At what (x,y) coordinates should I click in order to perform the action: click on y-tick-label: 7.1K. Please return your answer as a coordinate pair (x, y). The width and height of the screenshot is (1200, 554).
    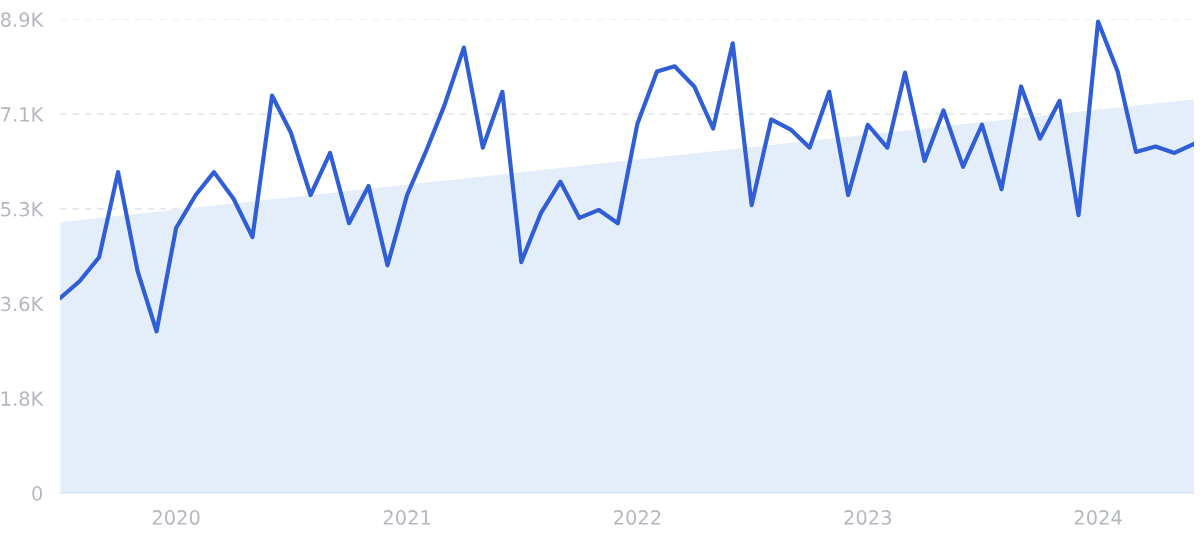
    Looking at the image, I should click on (22, 114).